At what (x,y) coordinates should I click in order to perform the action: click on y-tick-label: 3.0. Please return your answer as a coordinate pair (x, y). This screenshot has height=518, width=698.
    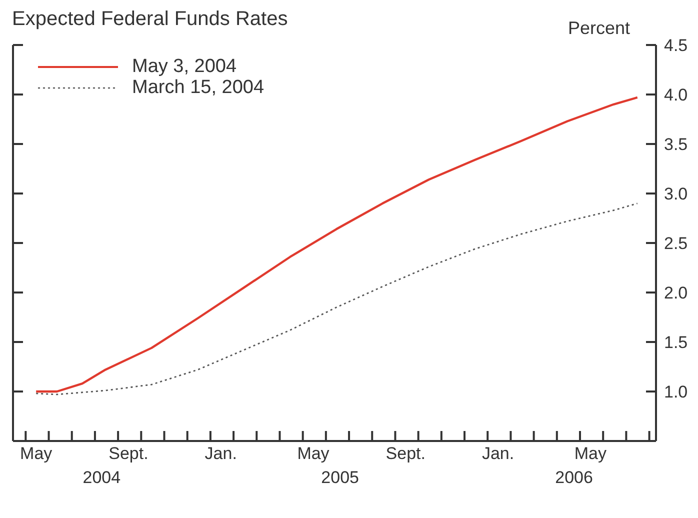
    Looking at the image, I should click on (676, 194).